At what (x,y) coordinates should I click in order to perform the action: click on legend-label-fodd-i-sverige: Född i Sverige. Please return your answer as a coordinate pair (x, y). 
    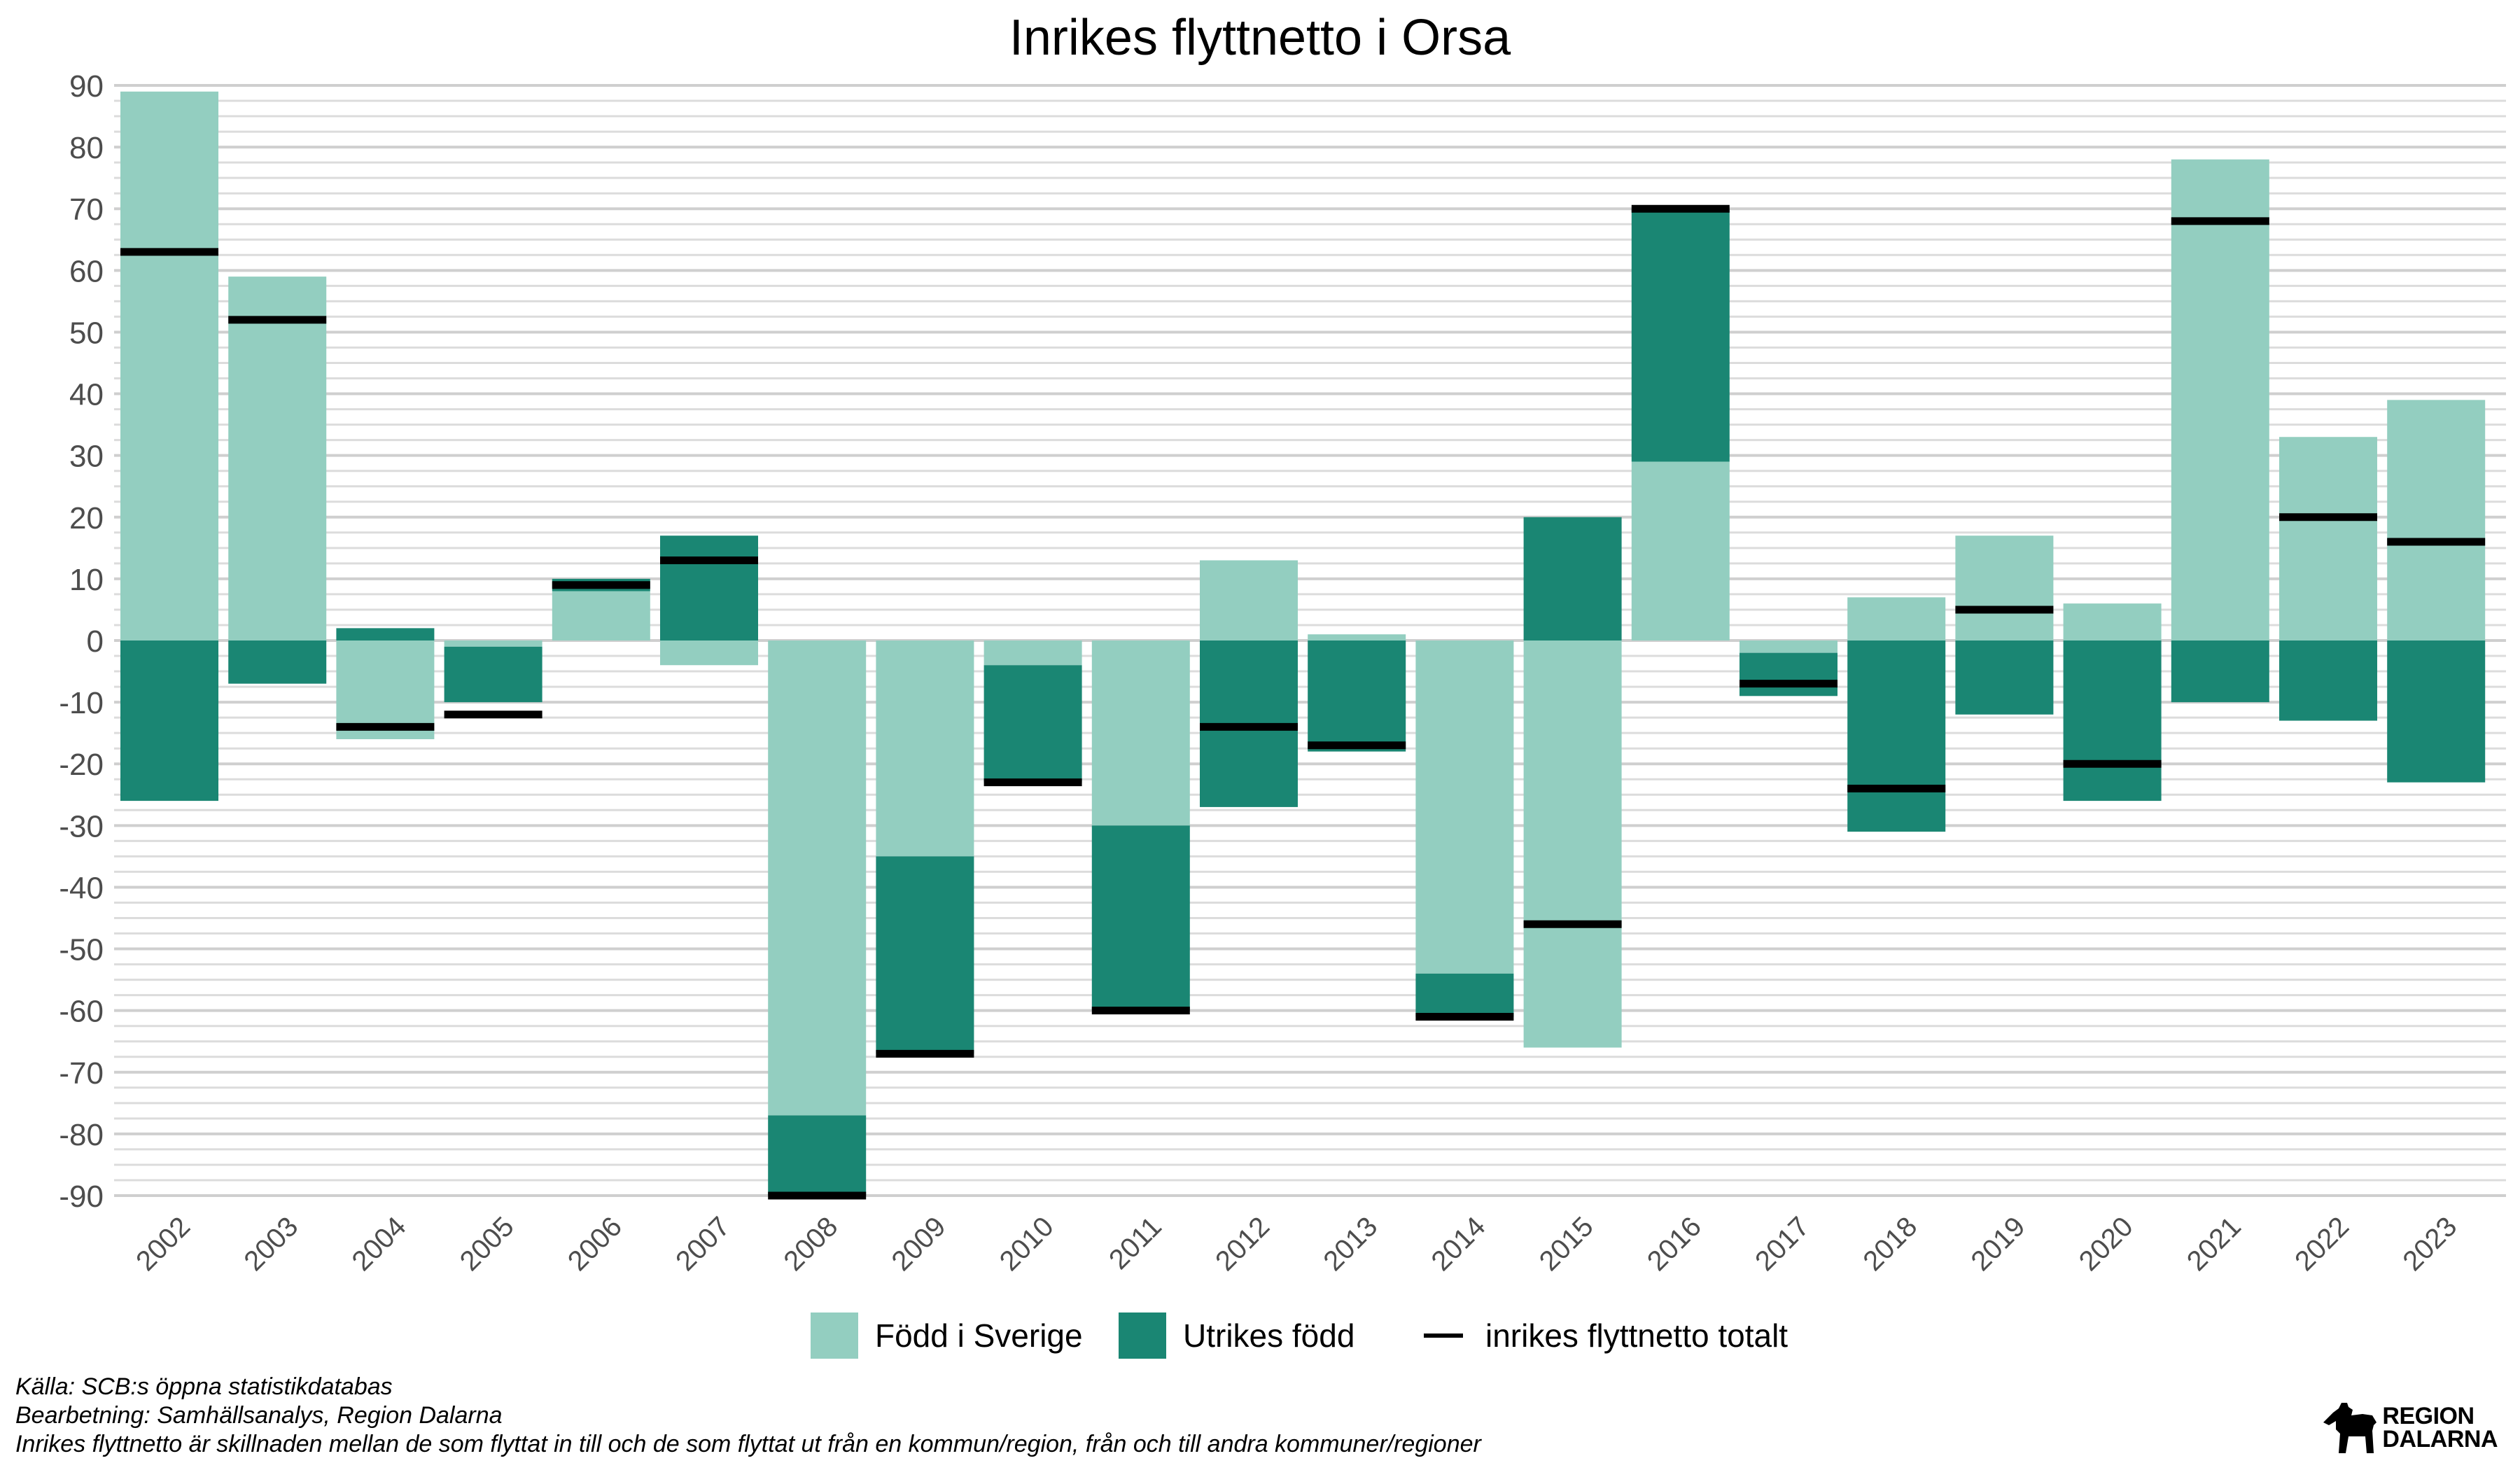
    Looking at the image, I should click on (979, 1335).